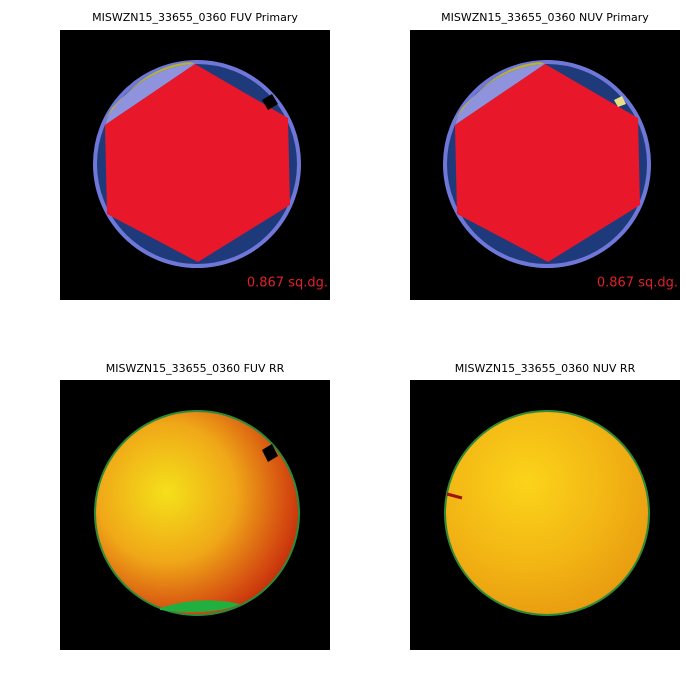  What do you see at coordinates (620, 101) in the screenshot?
I see `hot-spot` at bounding box center [620, 101].